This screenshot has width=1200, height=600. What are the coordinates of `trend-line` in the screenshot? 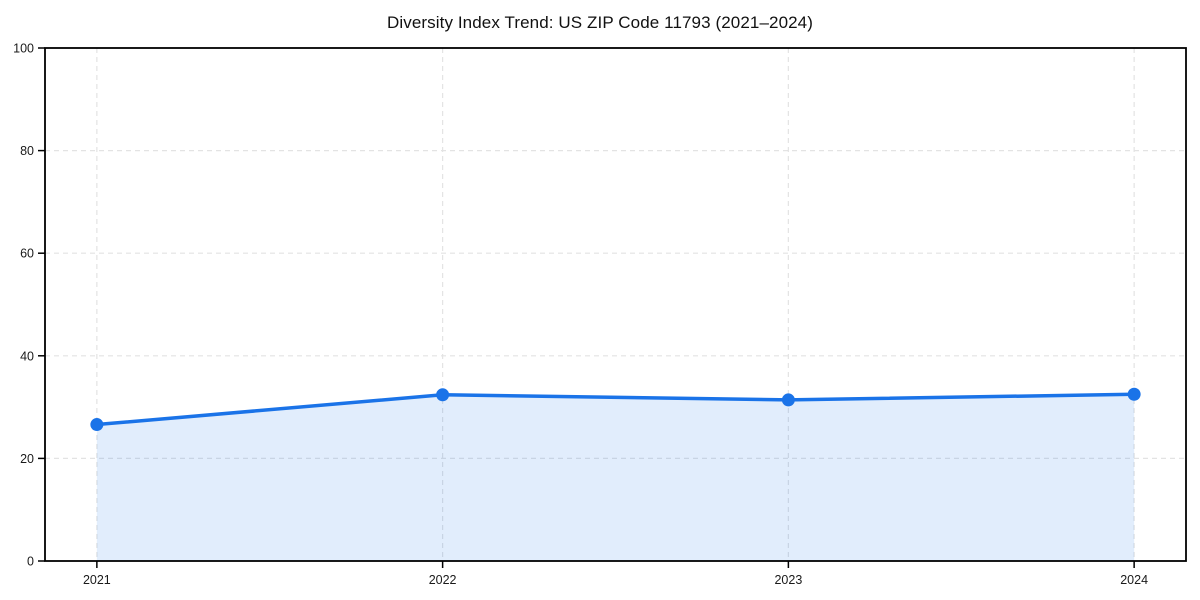 It's located at (615, 409).